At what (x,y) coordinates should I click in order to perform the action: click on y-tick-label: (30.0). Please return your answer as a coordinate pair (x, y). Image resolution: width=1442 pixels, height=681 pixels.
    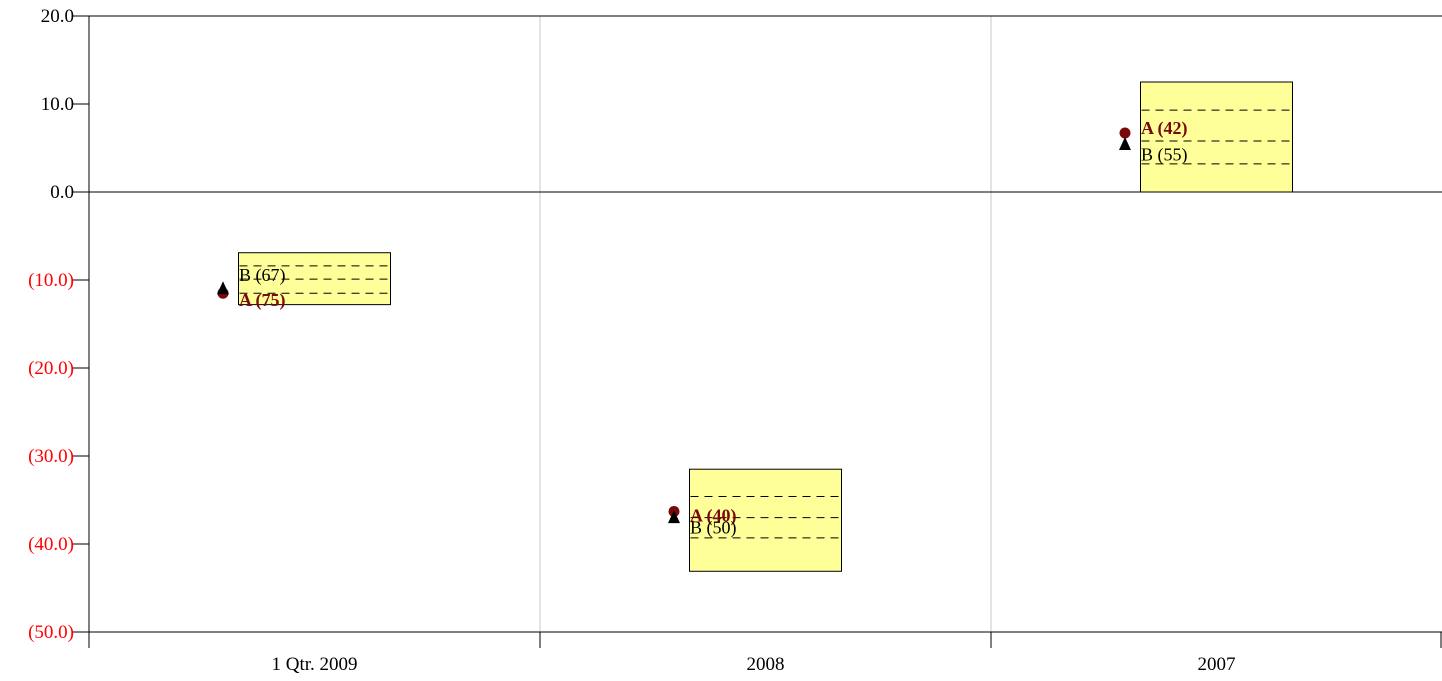
    Looking at the image, I should click on (51, 456).